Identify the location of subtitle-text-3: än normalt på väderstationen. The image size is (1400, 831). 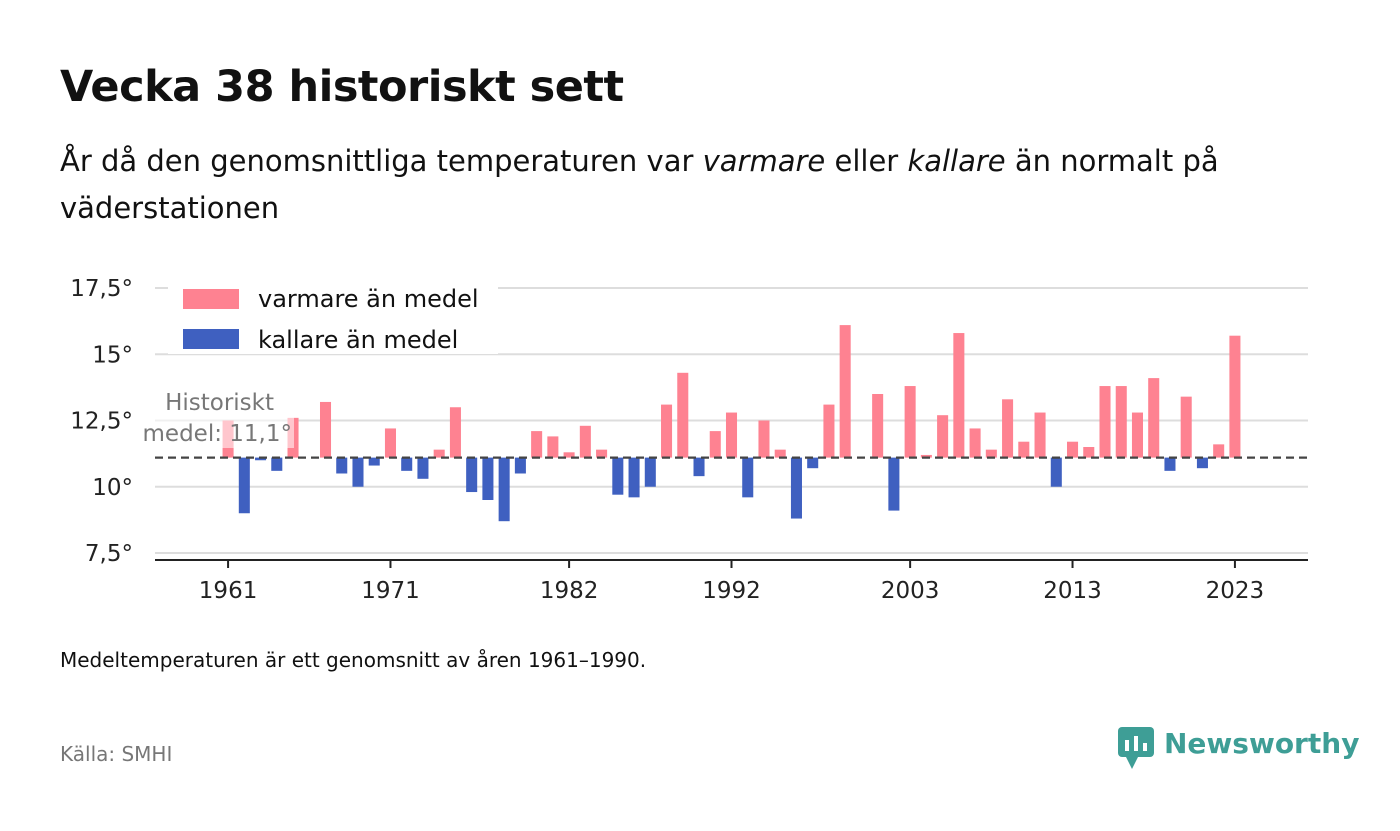
(639, 184).